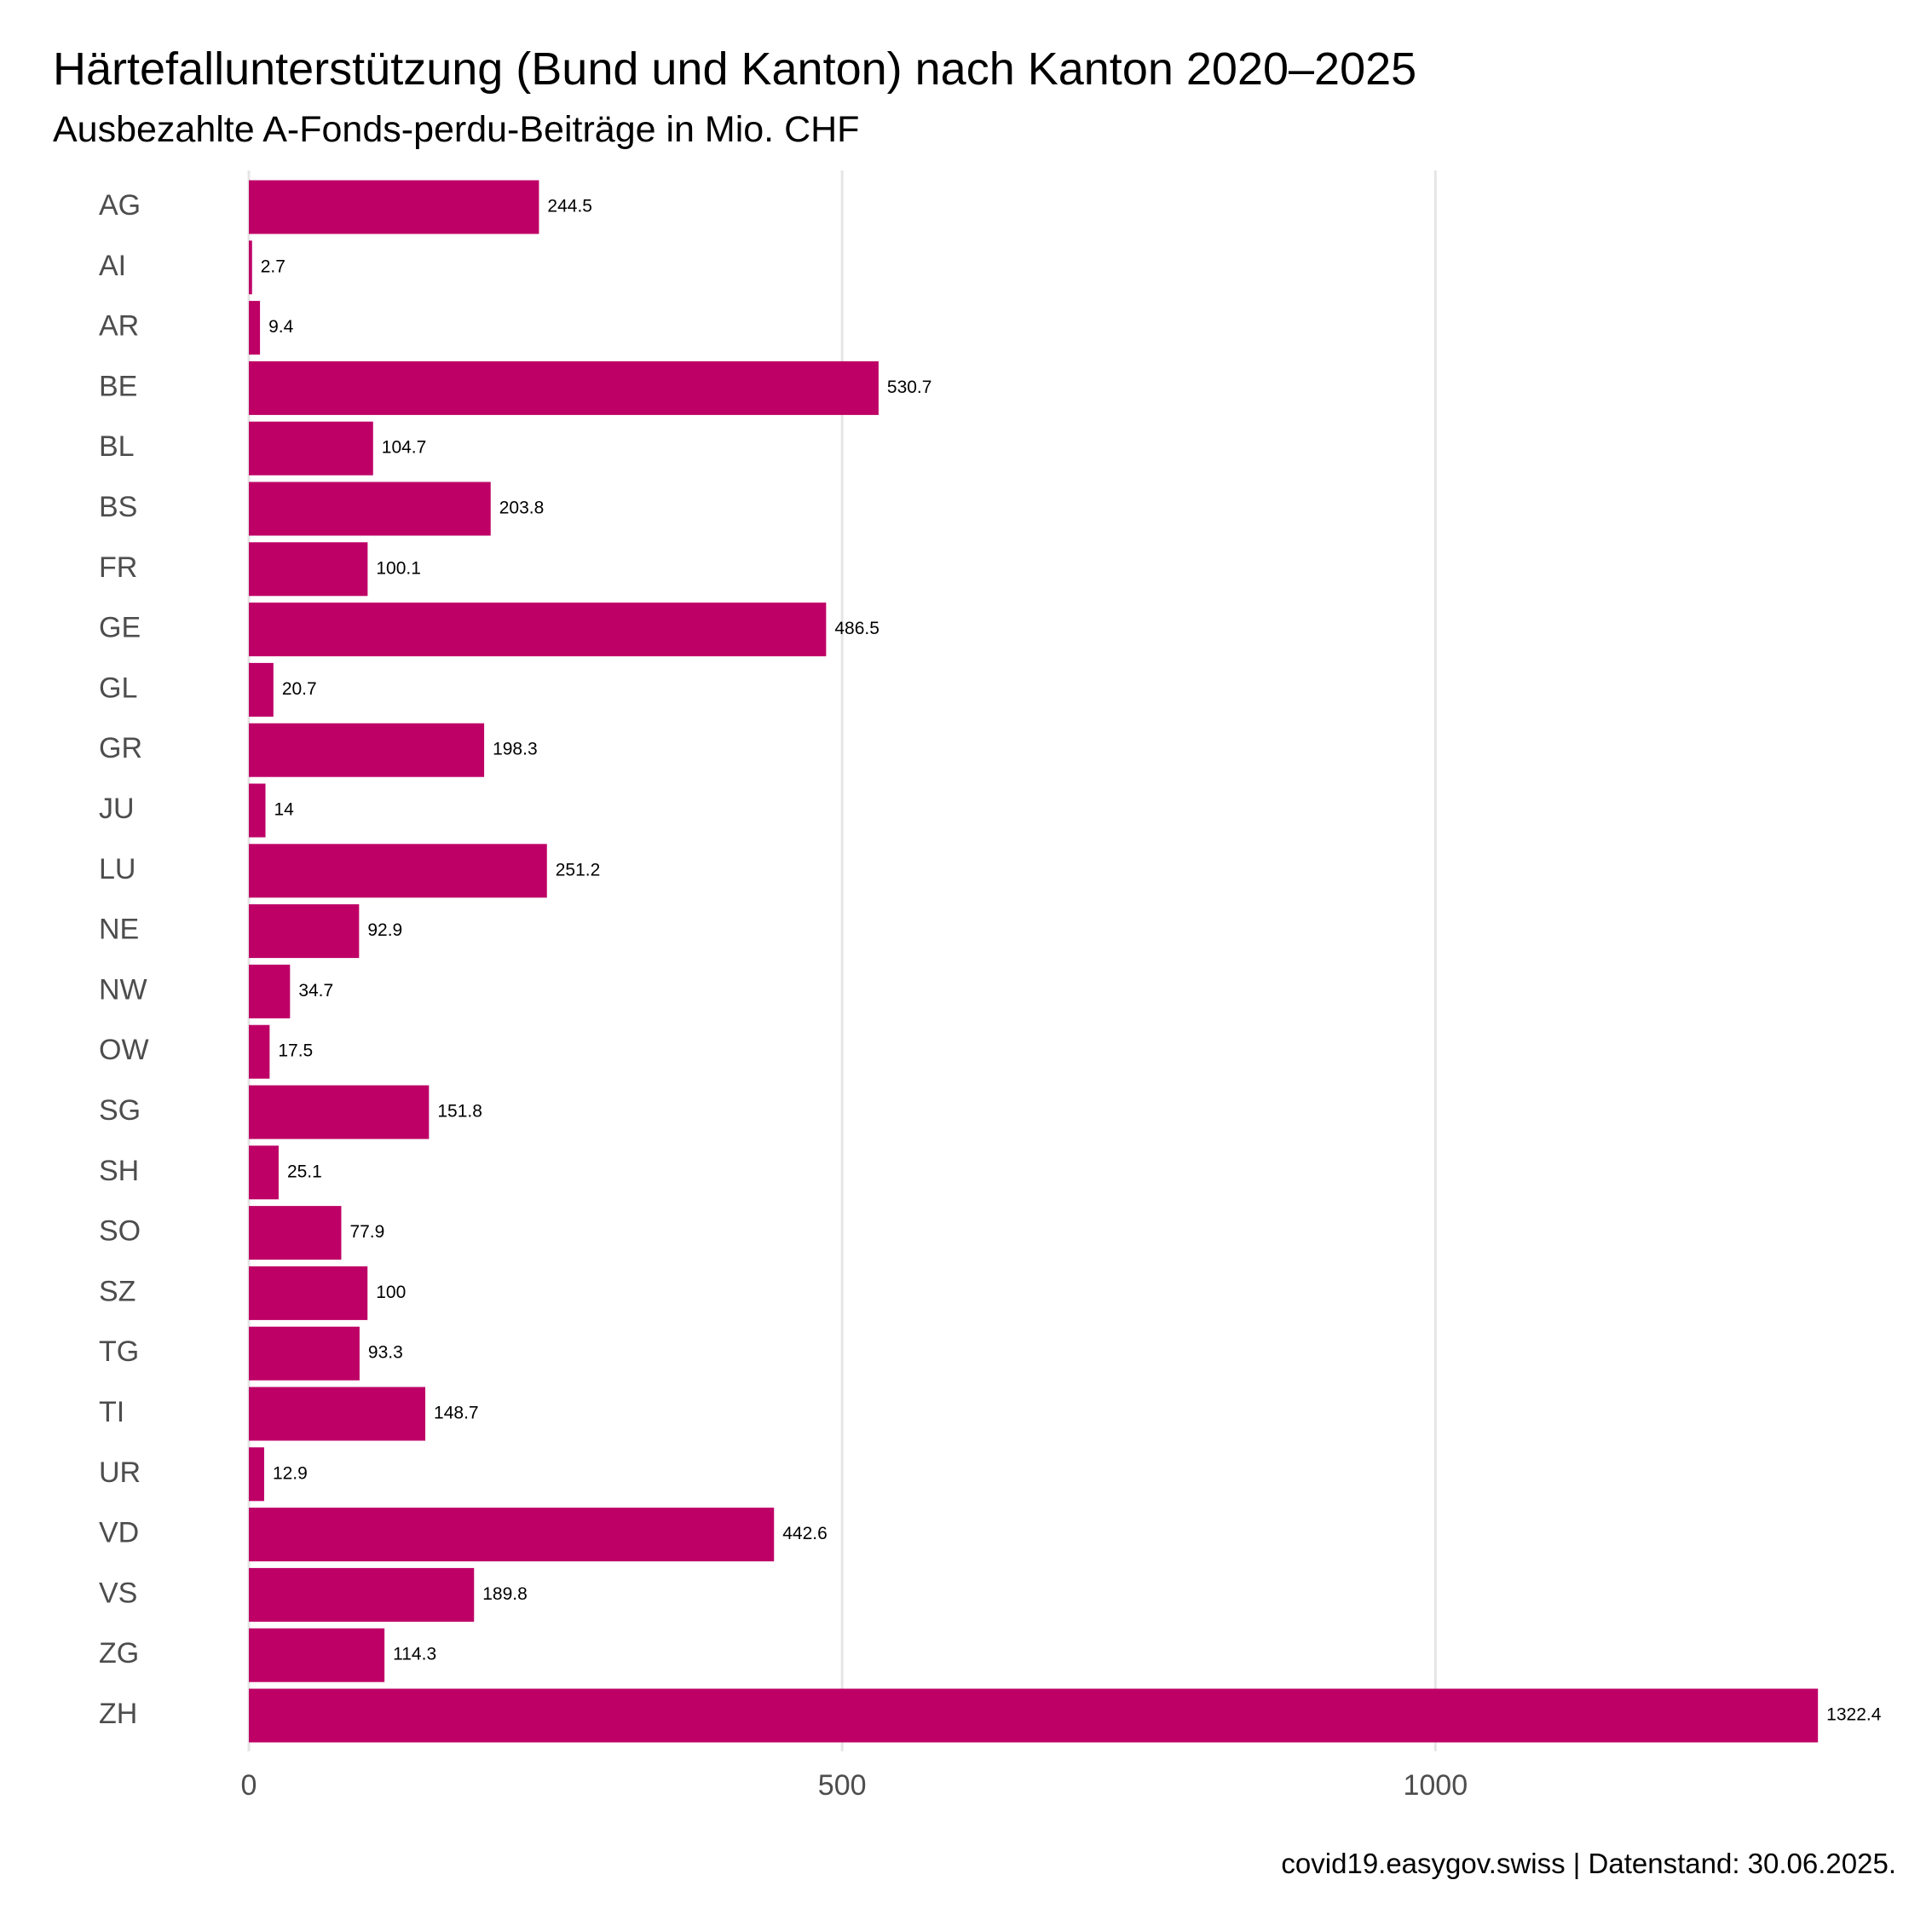  Describe the element at coordinates (273, 266) in the screenshot. I see `value-label-ai: 2.7` at that location.